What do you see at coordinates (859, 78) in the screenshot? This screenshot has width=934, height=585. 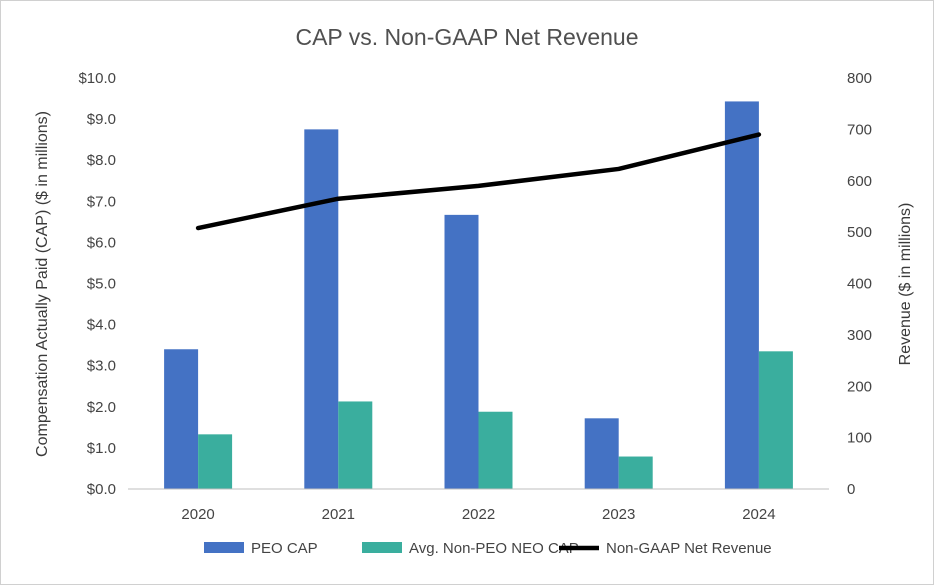 I see `right-tick-label: 800` at bounding box center [859, 78].